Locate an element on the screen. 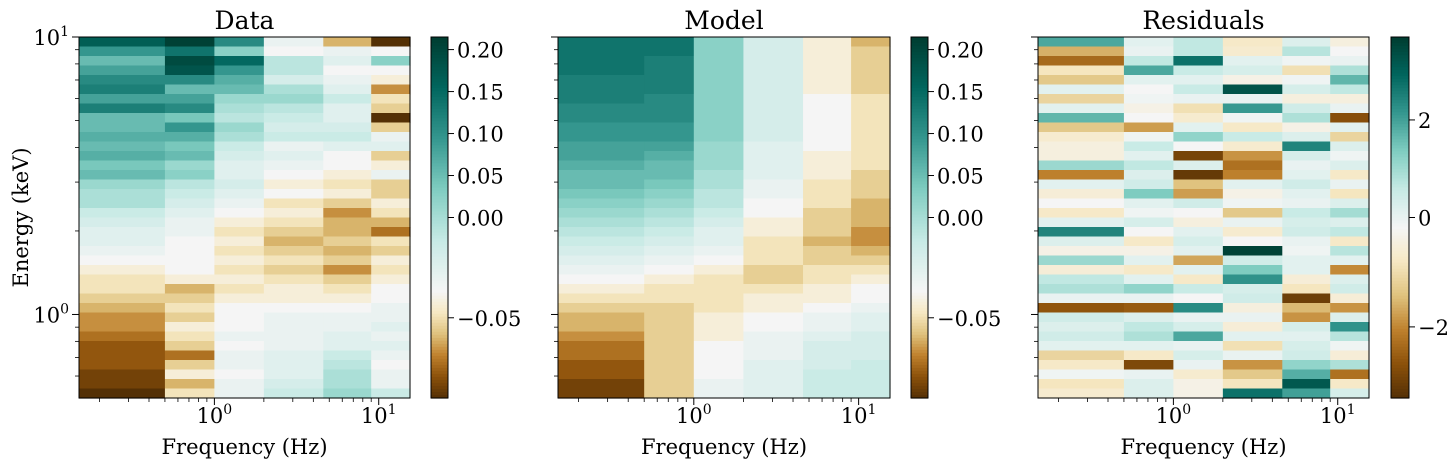 The height and width of the screenshot is (468, 1456). chart-title: Data is located at coordinates (245, 20).